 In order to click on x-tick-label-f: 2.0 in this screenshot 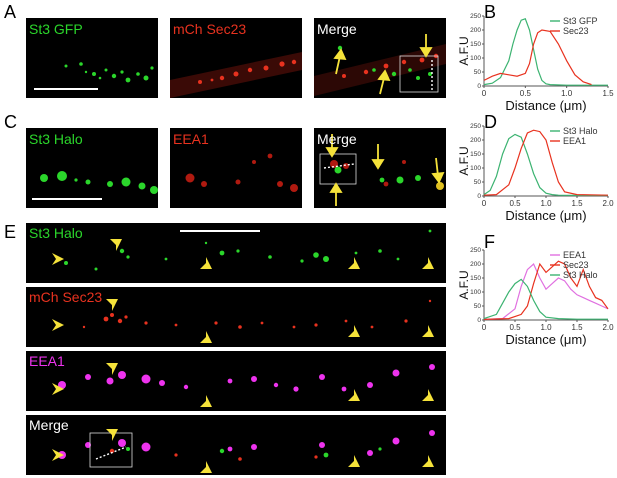, I will do `click(608, 327)`.